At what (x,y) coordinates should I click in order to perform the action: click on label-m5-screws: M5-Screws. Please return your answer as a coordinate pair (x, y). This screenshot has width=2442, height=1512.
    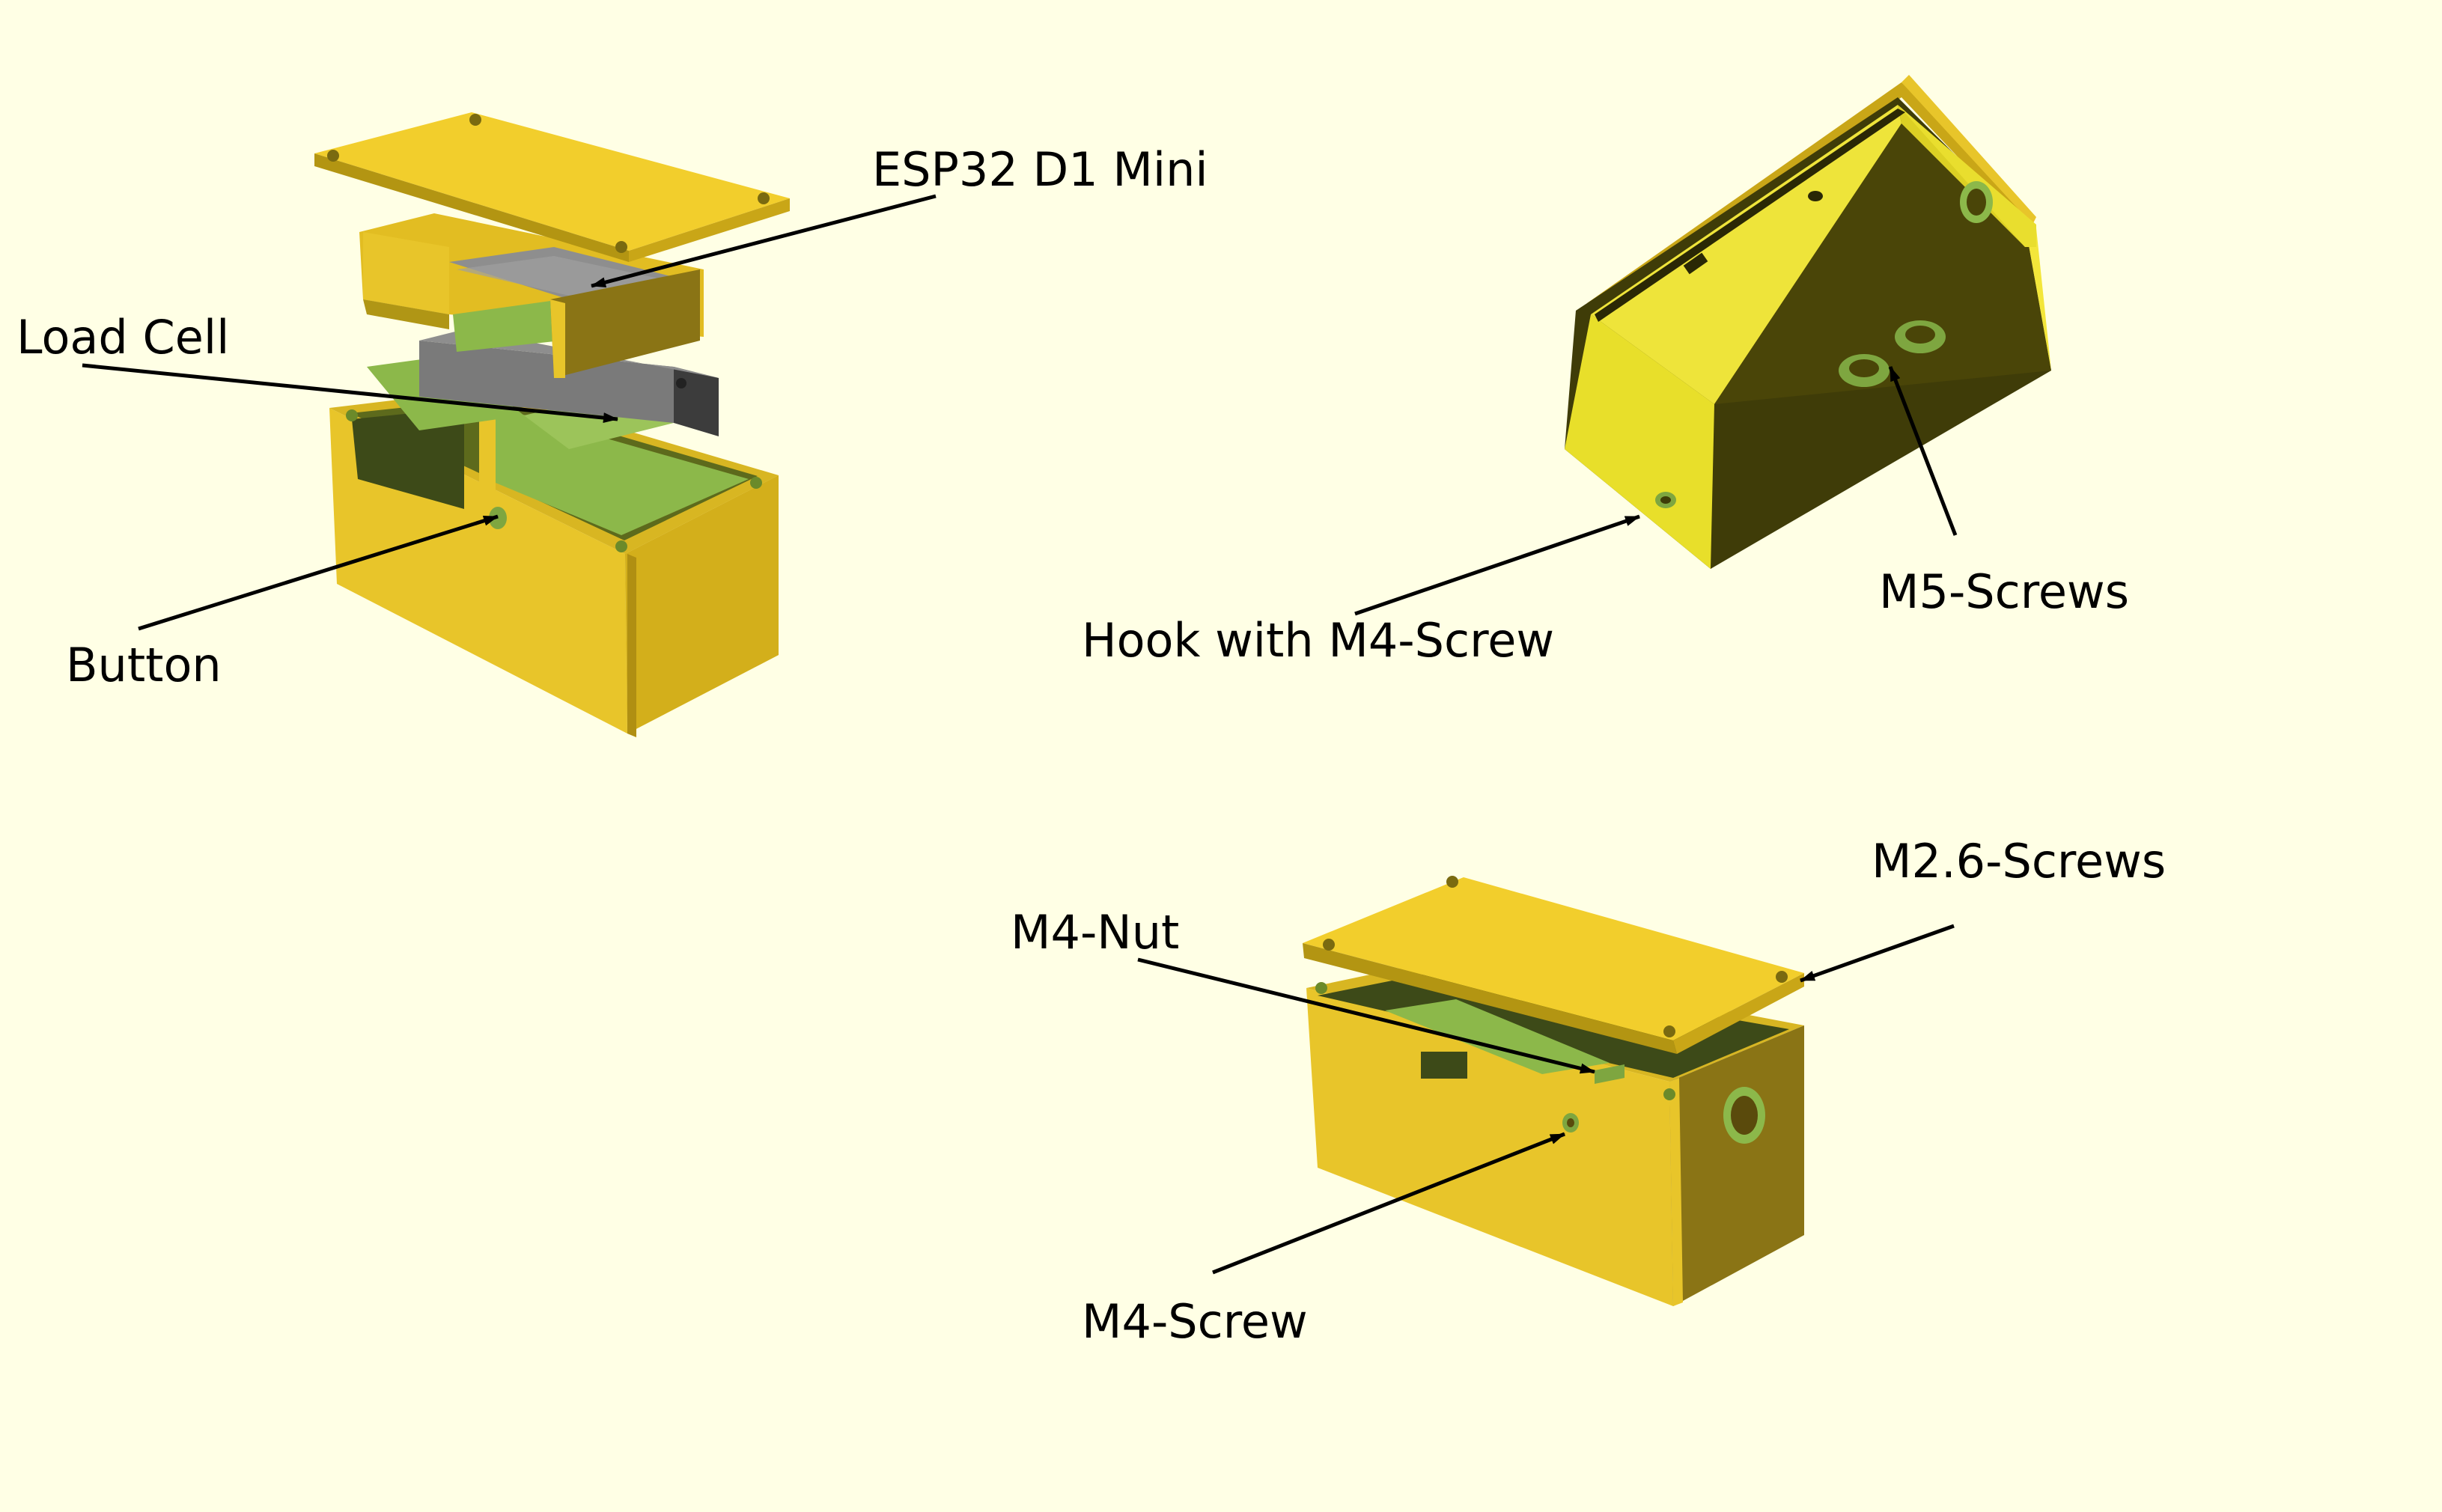
    Looking at the image, I should click on (2004, 591).